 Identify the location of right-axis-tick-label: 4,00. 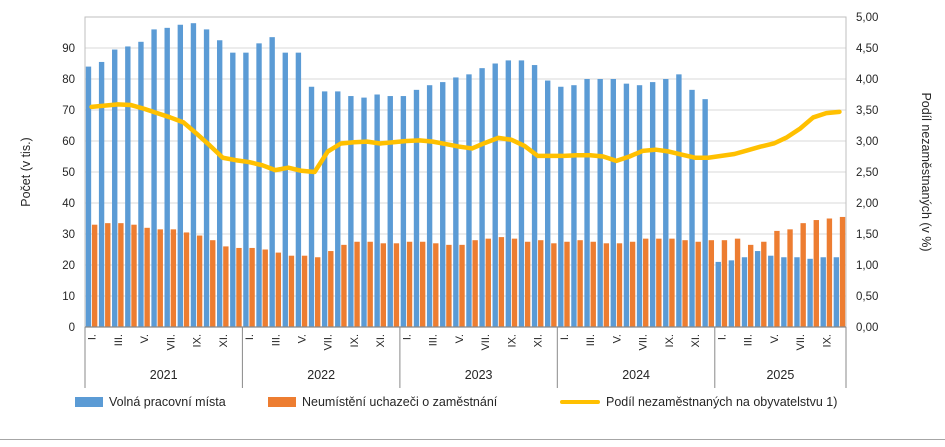
(867, 80).